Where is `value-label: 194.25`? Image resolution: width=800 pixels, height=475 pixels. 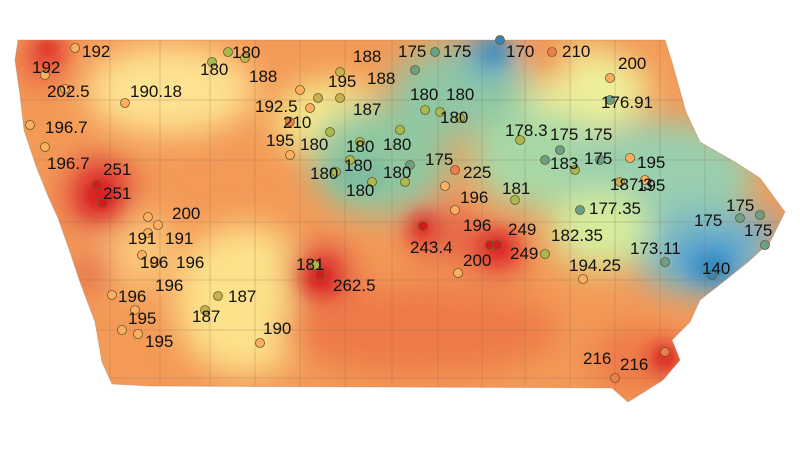
value-label: 194.25 is located at coordinates (595, 265).